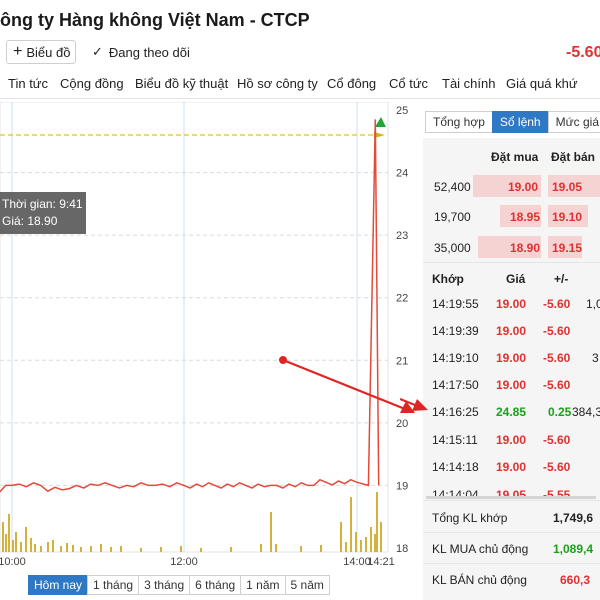 Image resolution: width=600 pixels, height=600 pixels. I want to click on x-tick-label: 14:00, so click(357, 562).